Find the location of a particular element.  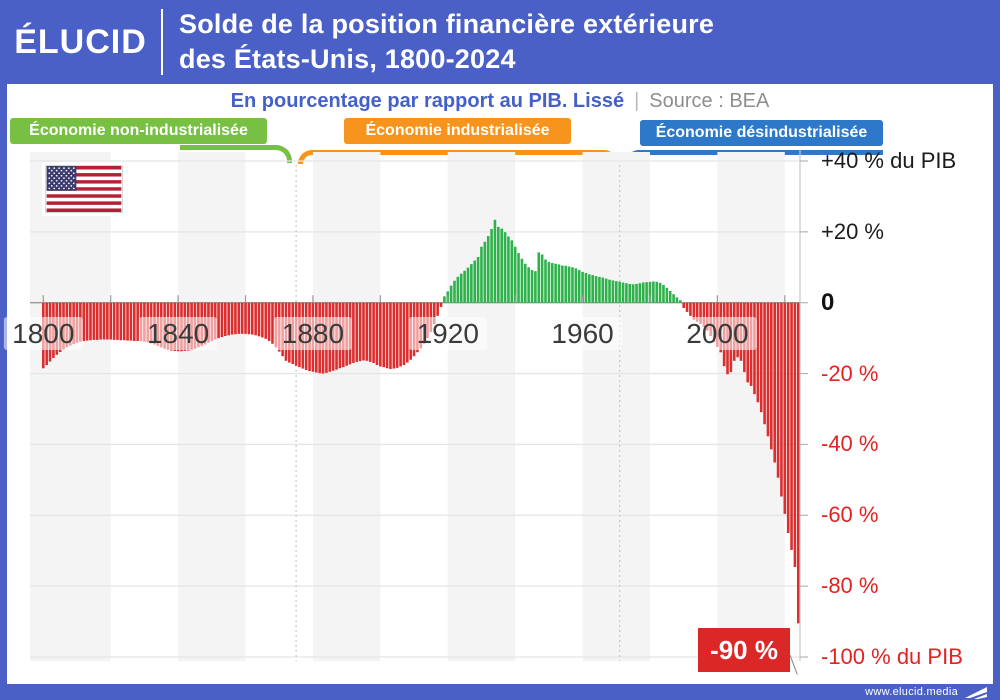

bar-negative-1901 is located at coordinates (384, 335).